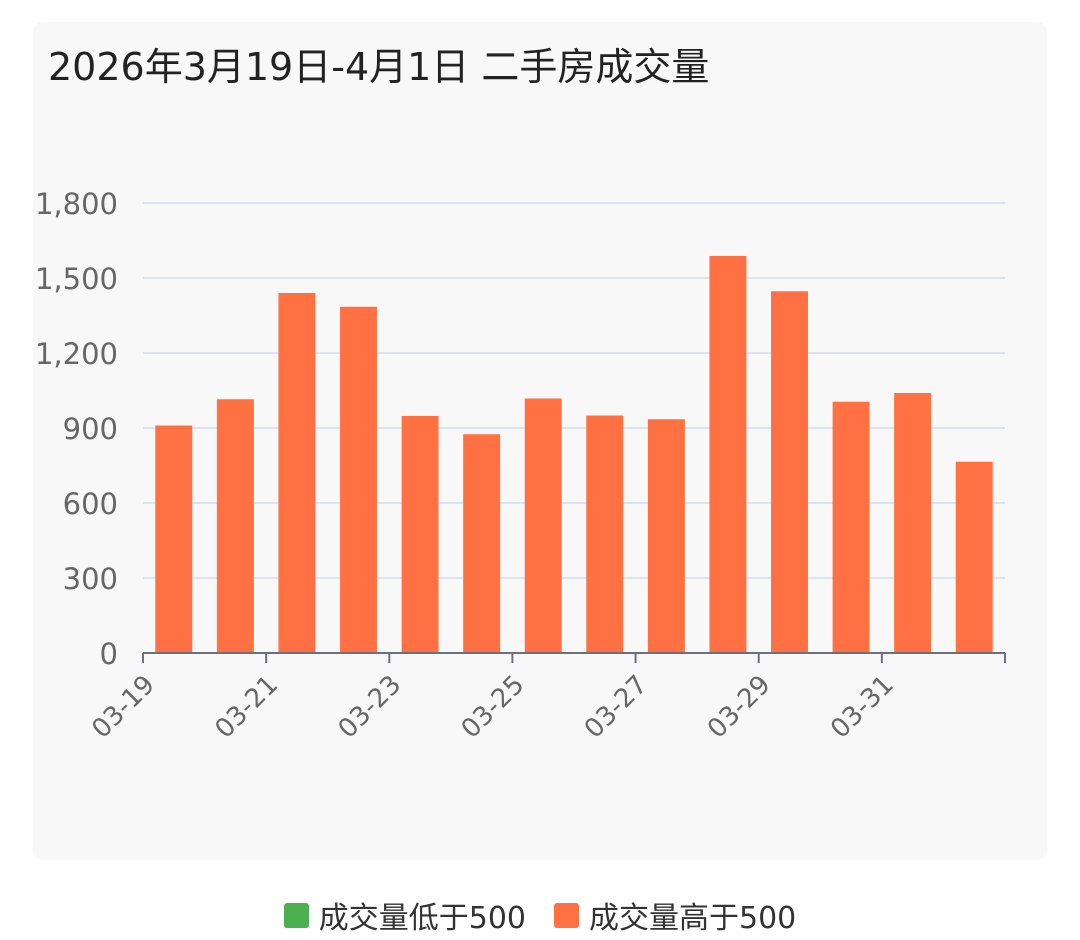 Image resolution: width=1080 pixels, height=940 pixels. Describe the element at coordinates (90, 579) in the screenshot. I see `y-tick-label: 300` at that location.